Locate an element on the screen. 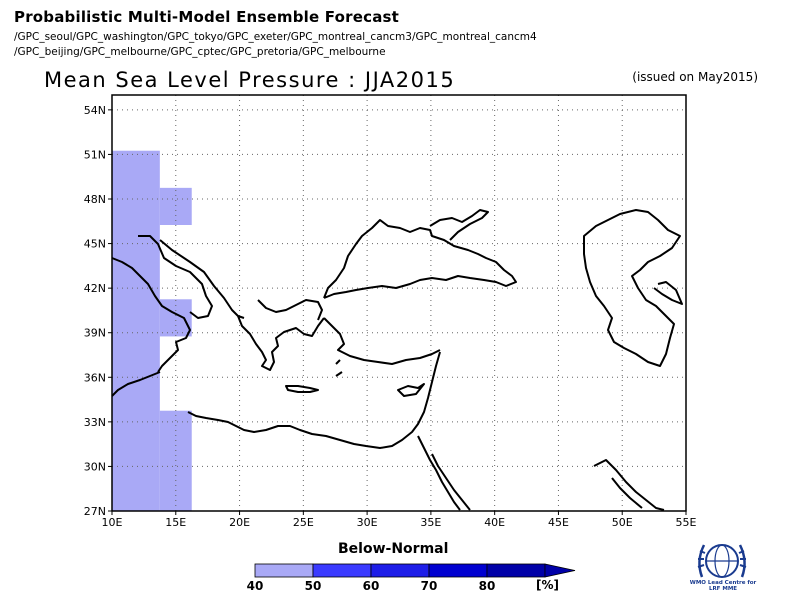  colorbar-tick-60: 60 is located at coordinates (371, 586).